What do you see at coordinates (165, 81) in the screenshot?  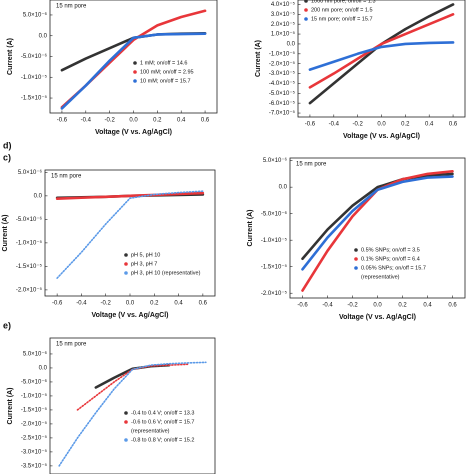 I see `legend-label: 10 mM; on/off = 15.7` at bounding box center [165, 81].